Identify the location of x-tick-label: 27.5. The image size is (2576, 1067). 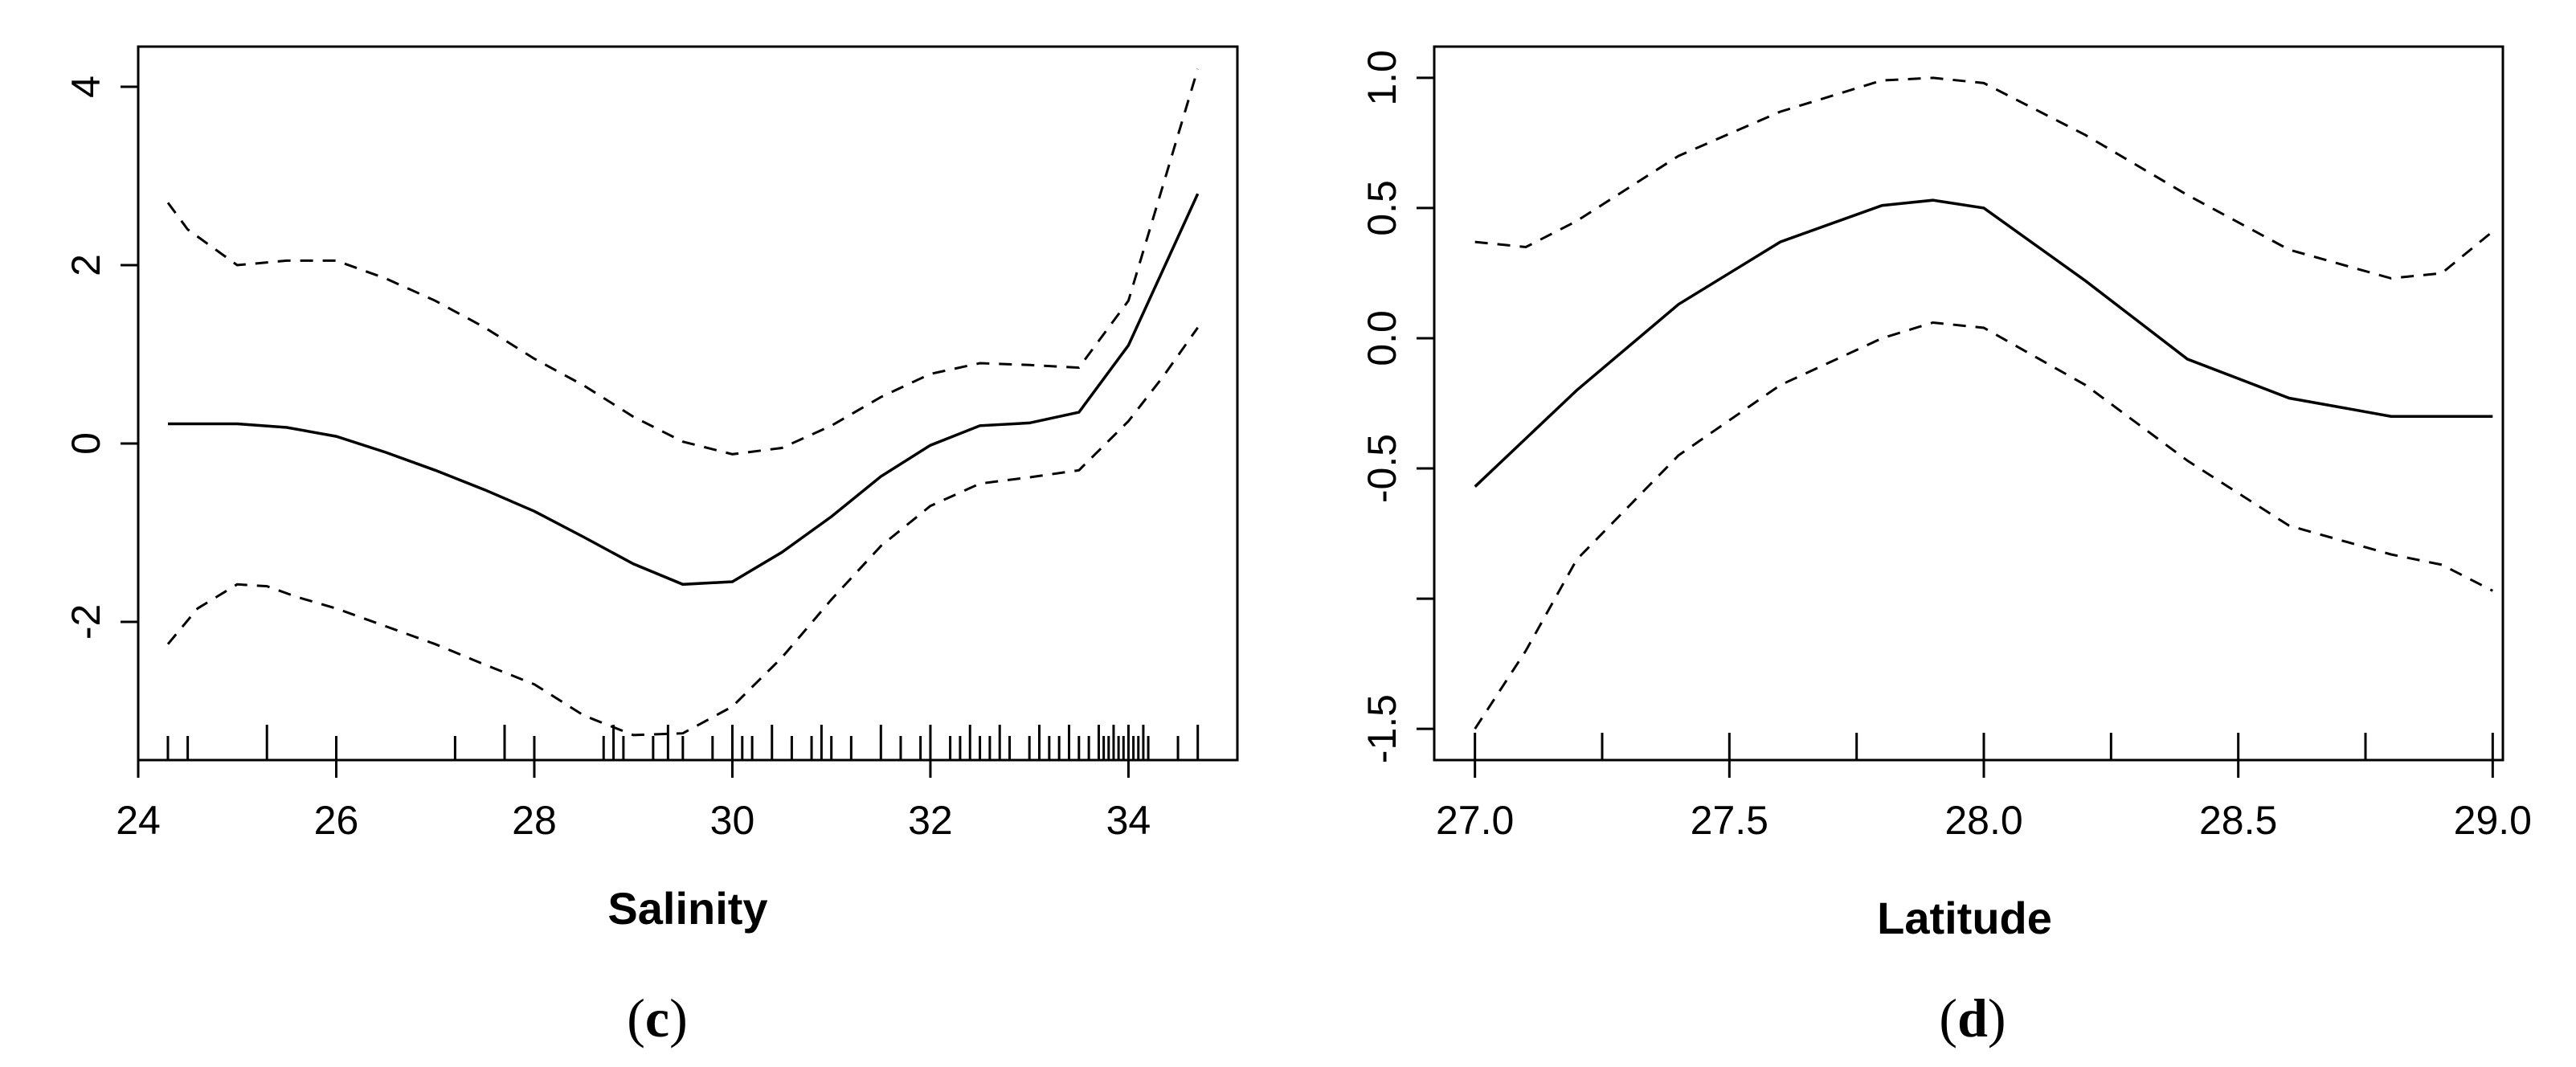
(1729, 820).